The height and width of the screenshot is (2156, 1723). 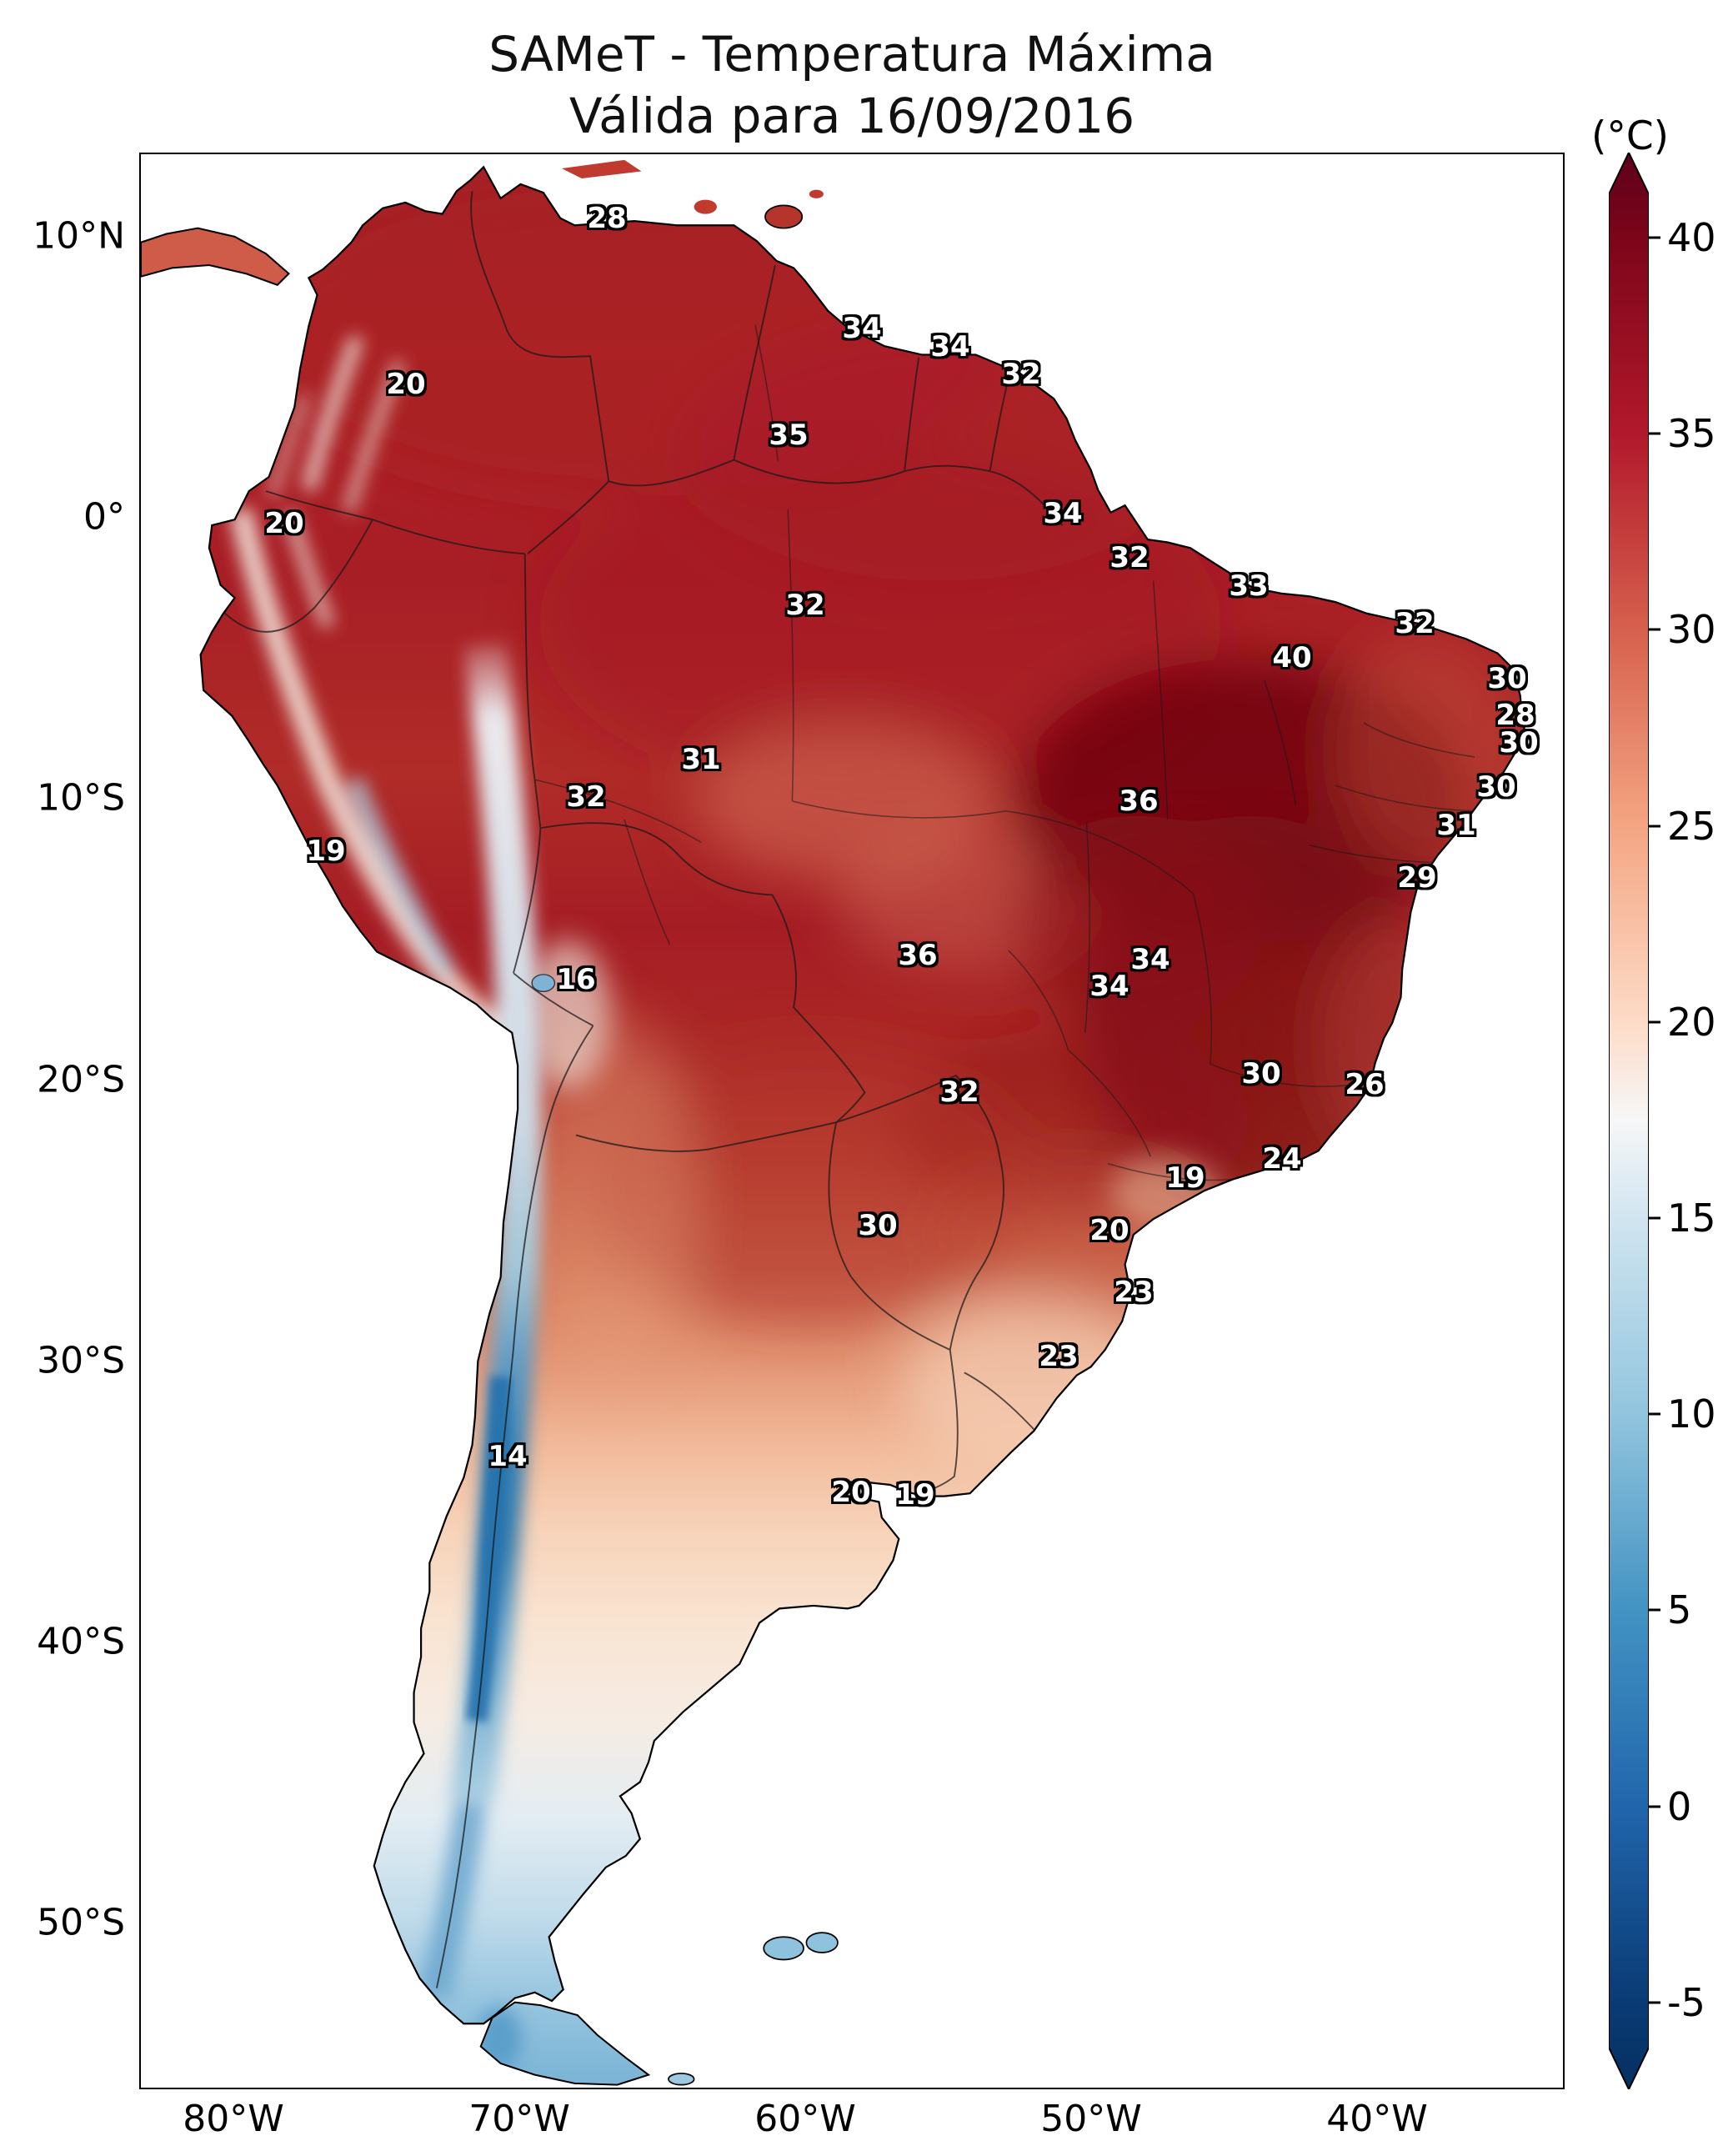 What do you see at coordinates (789, 435) in the screenshot?
I see `temperature-value-label: 35` at bounding box center [789, 435].